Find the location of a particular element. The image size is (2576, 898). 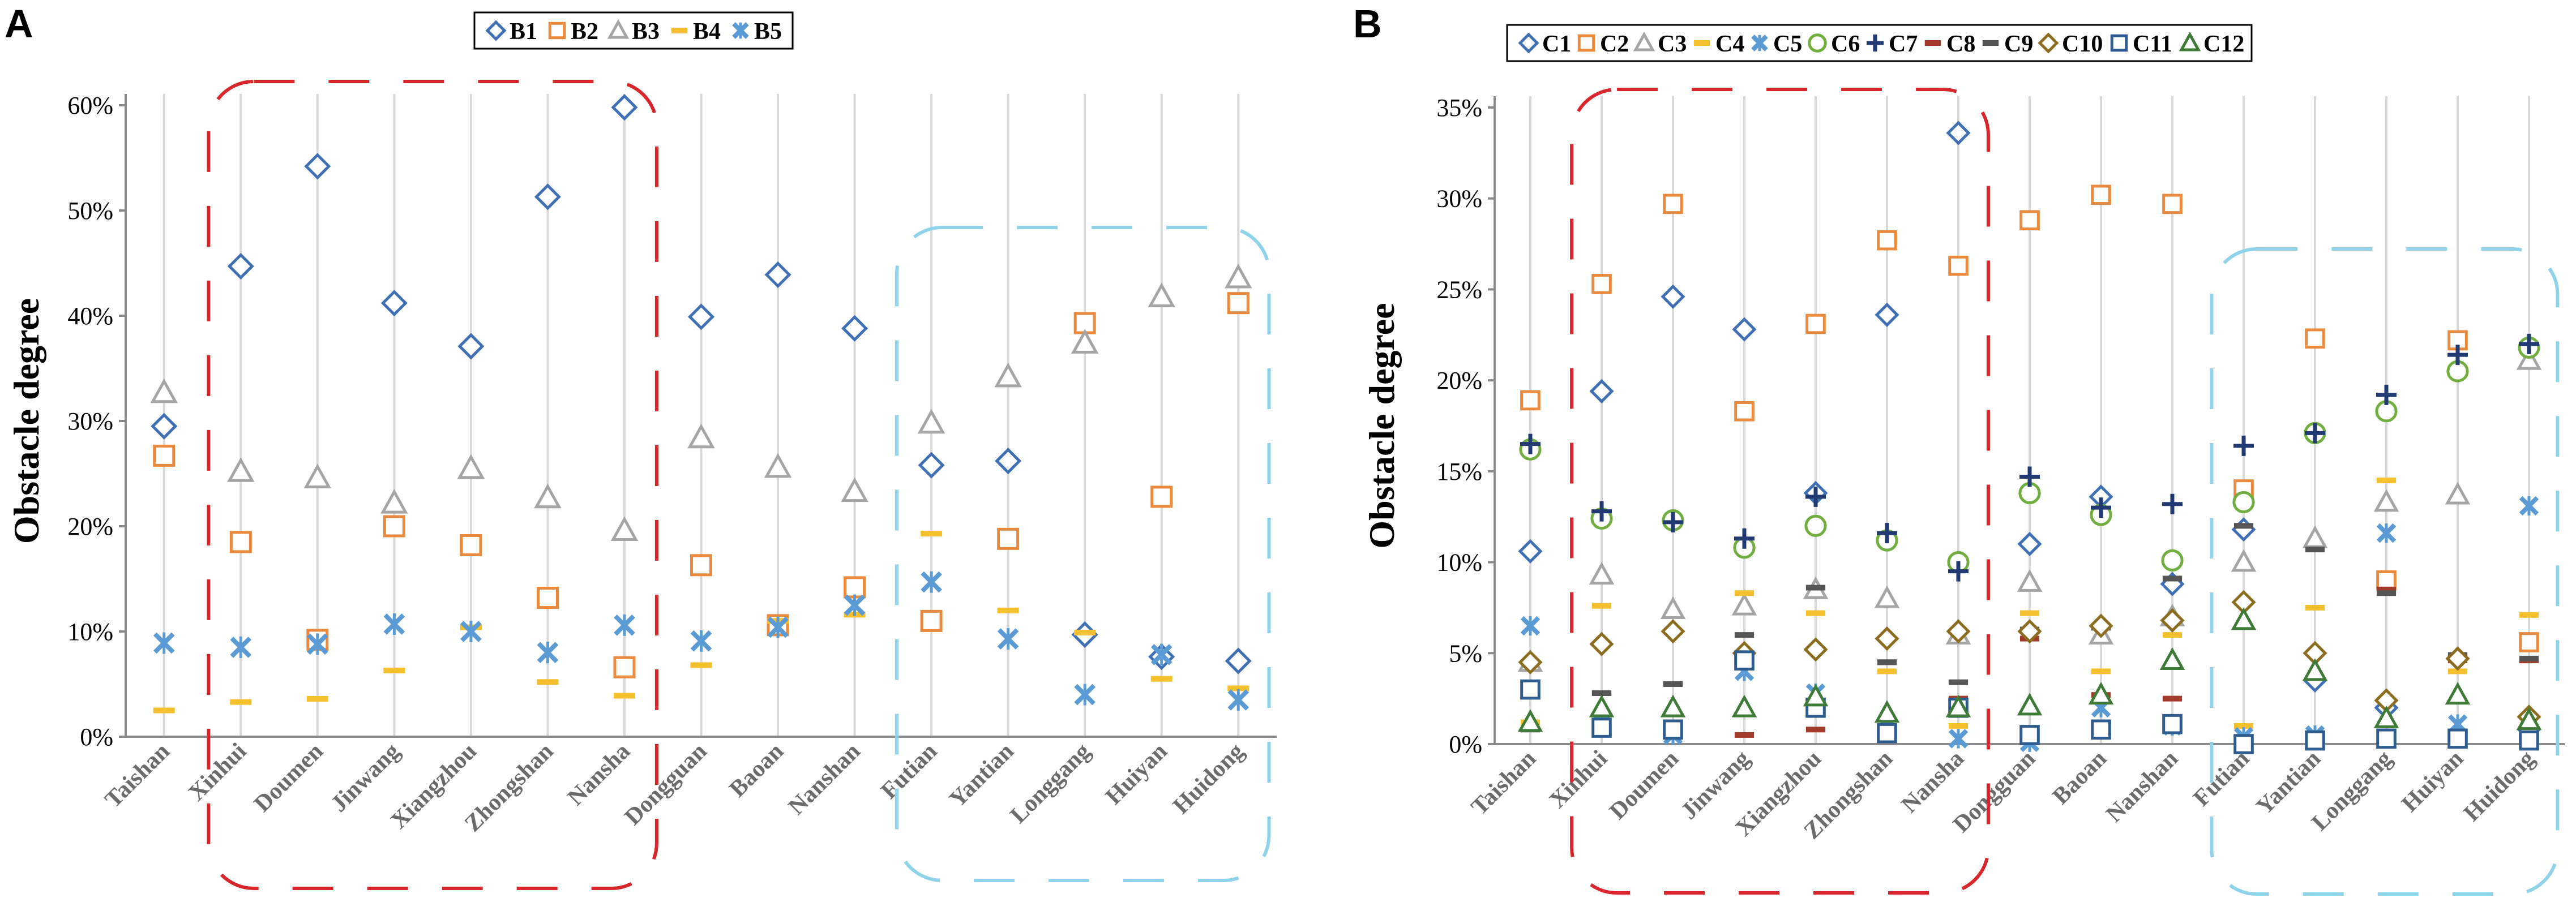

data-point-c6 is located at coordinates (2172, 560).